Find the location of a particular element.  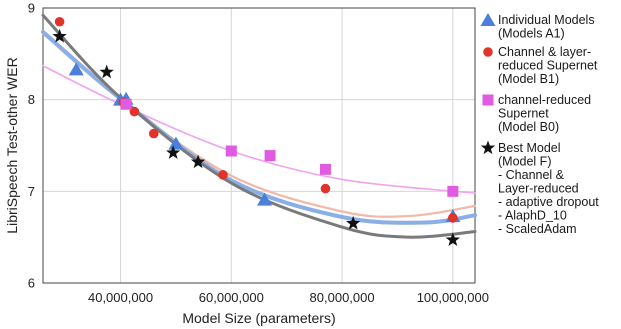

legend-label: Best Model is located at coordinates (529, 148).